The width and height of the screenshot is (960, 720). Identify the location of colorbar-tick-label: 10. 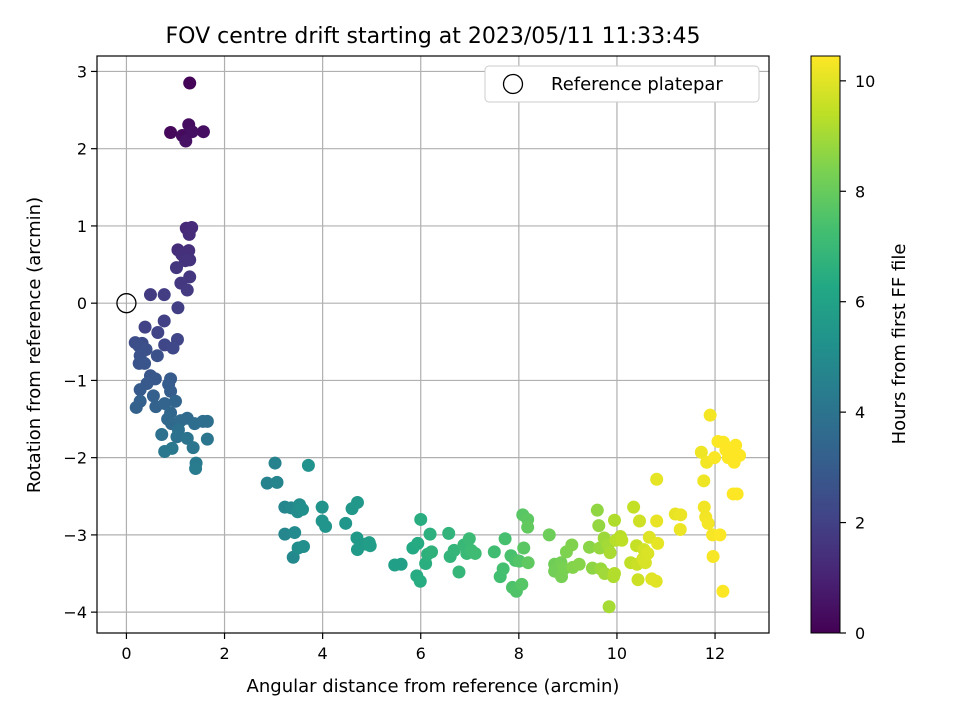
(865, 81).